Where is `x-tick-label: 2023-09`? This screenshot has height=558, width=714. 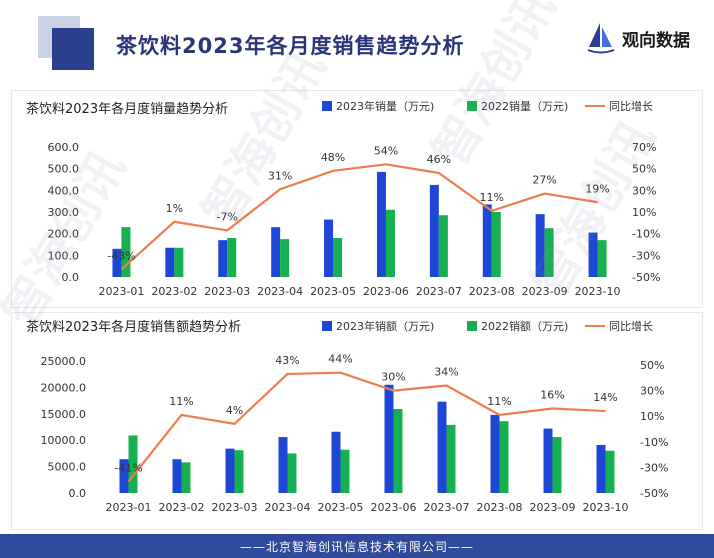
x-tick-label: 2023-09 is located at coordinates (545, 291).